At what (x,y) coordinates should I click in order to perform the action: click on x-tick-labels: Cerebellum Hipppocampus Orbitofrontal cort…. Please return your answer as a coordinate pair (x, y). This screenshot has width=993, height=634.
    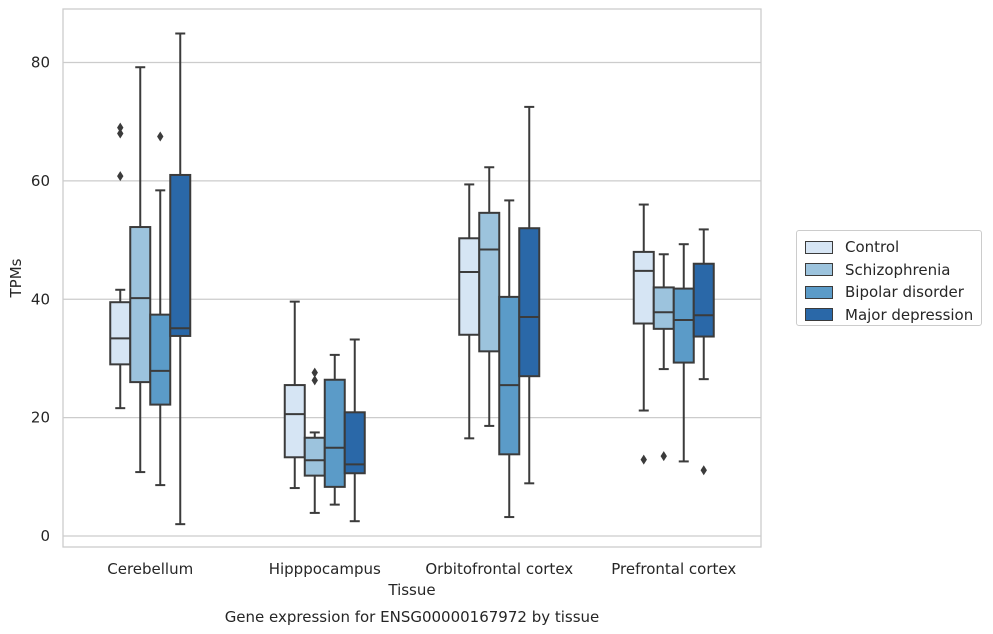
    Looking at the image, I should click on (421, 569).